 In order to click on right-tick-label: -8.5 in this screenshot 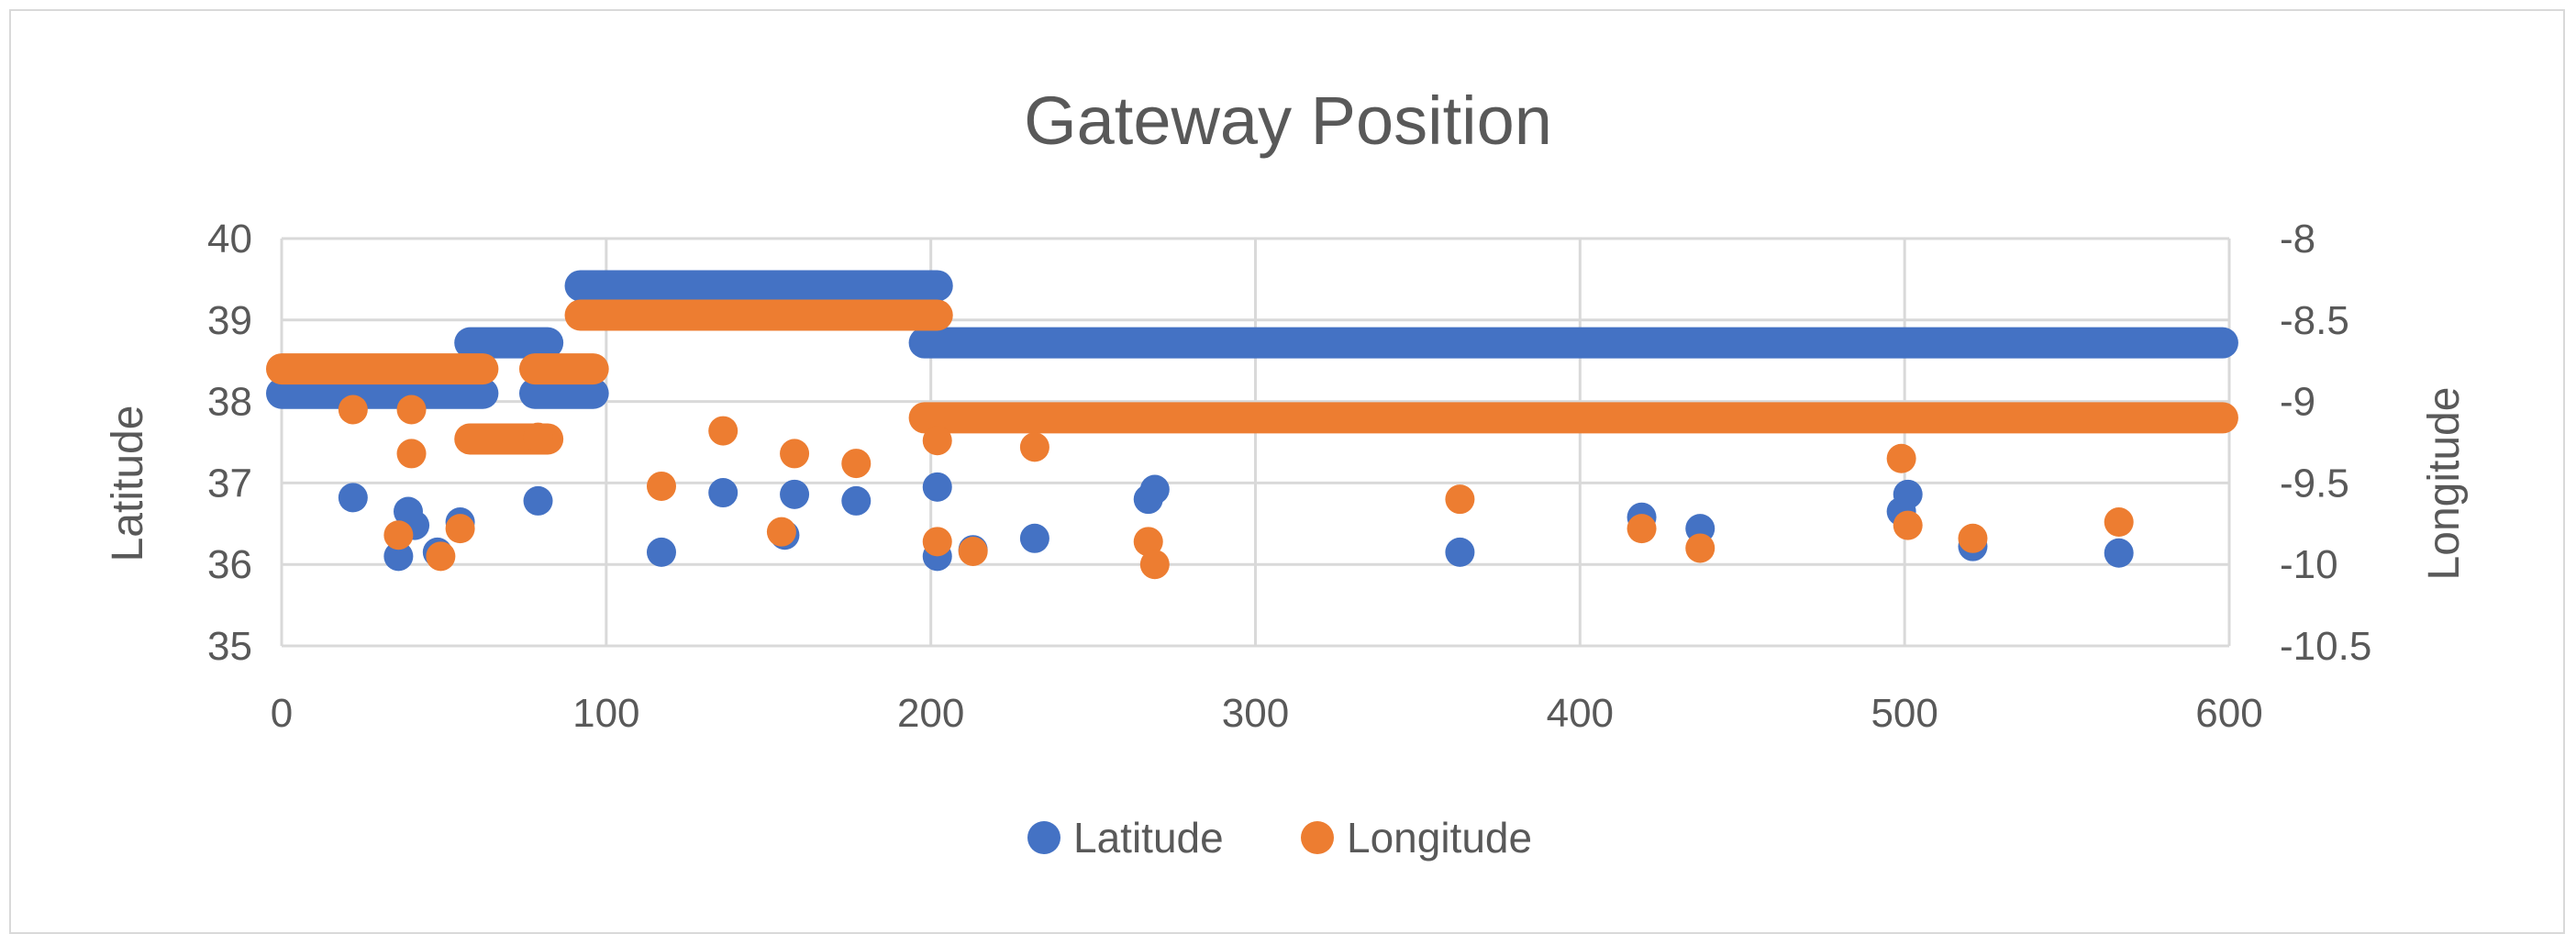, I will do `click(2314, 320)`.